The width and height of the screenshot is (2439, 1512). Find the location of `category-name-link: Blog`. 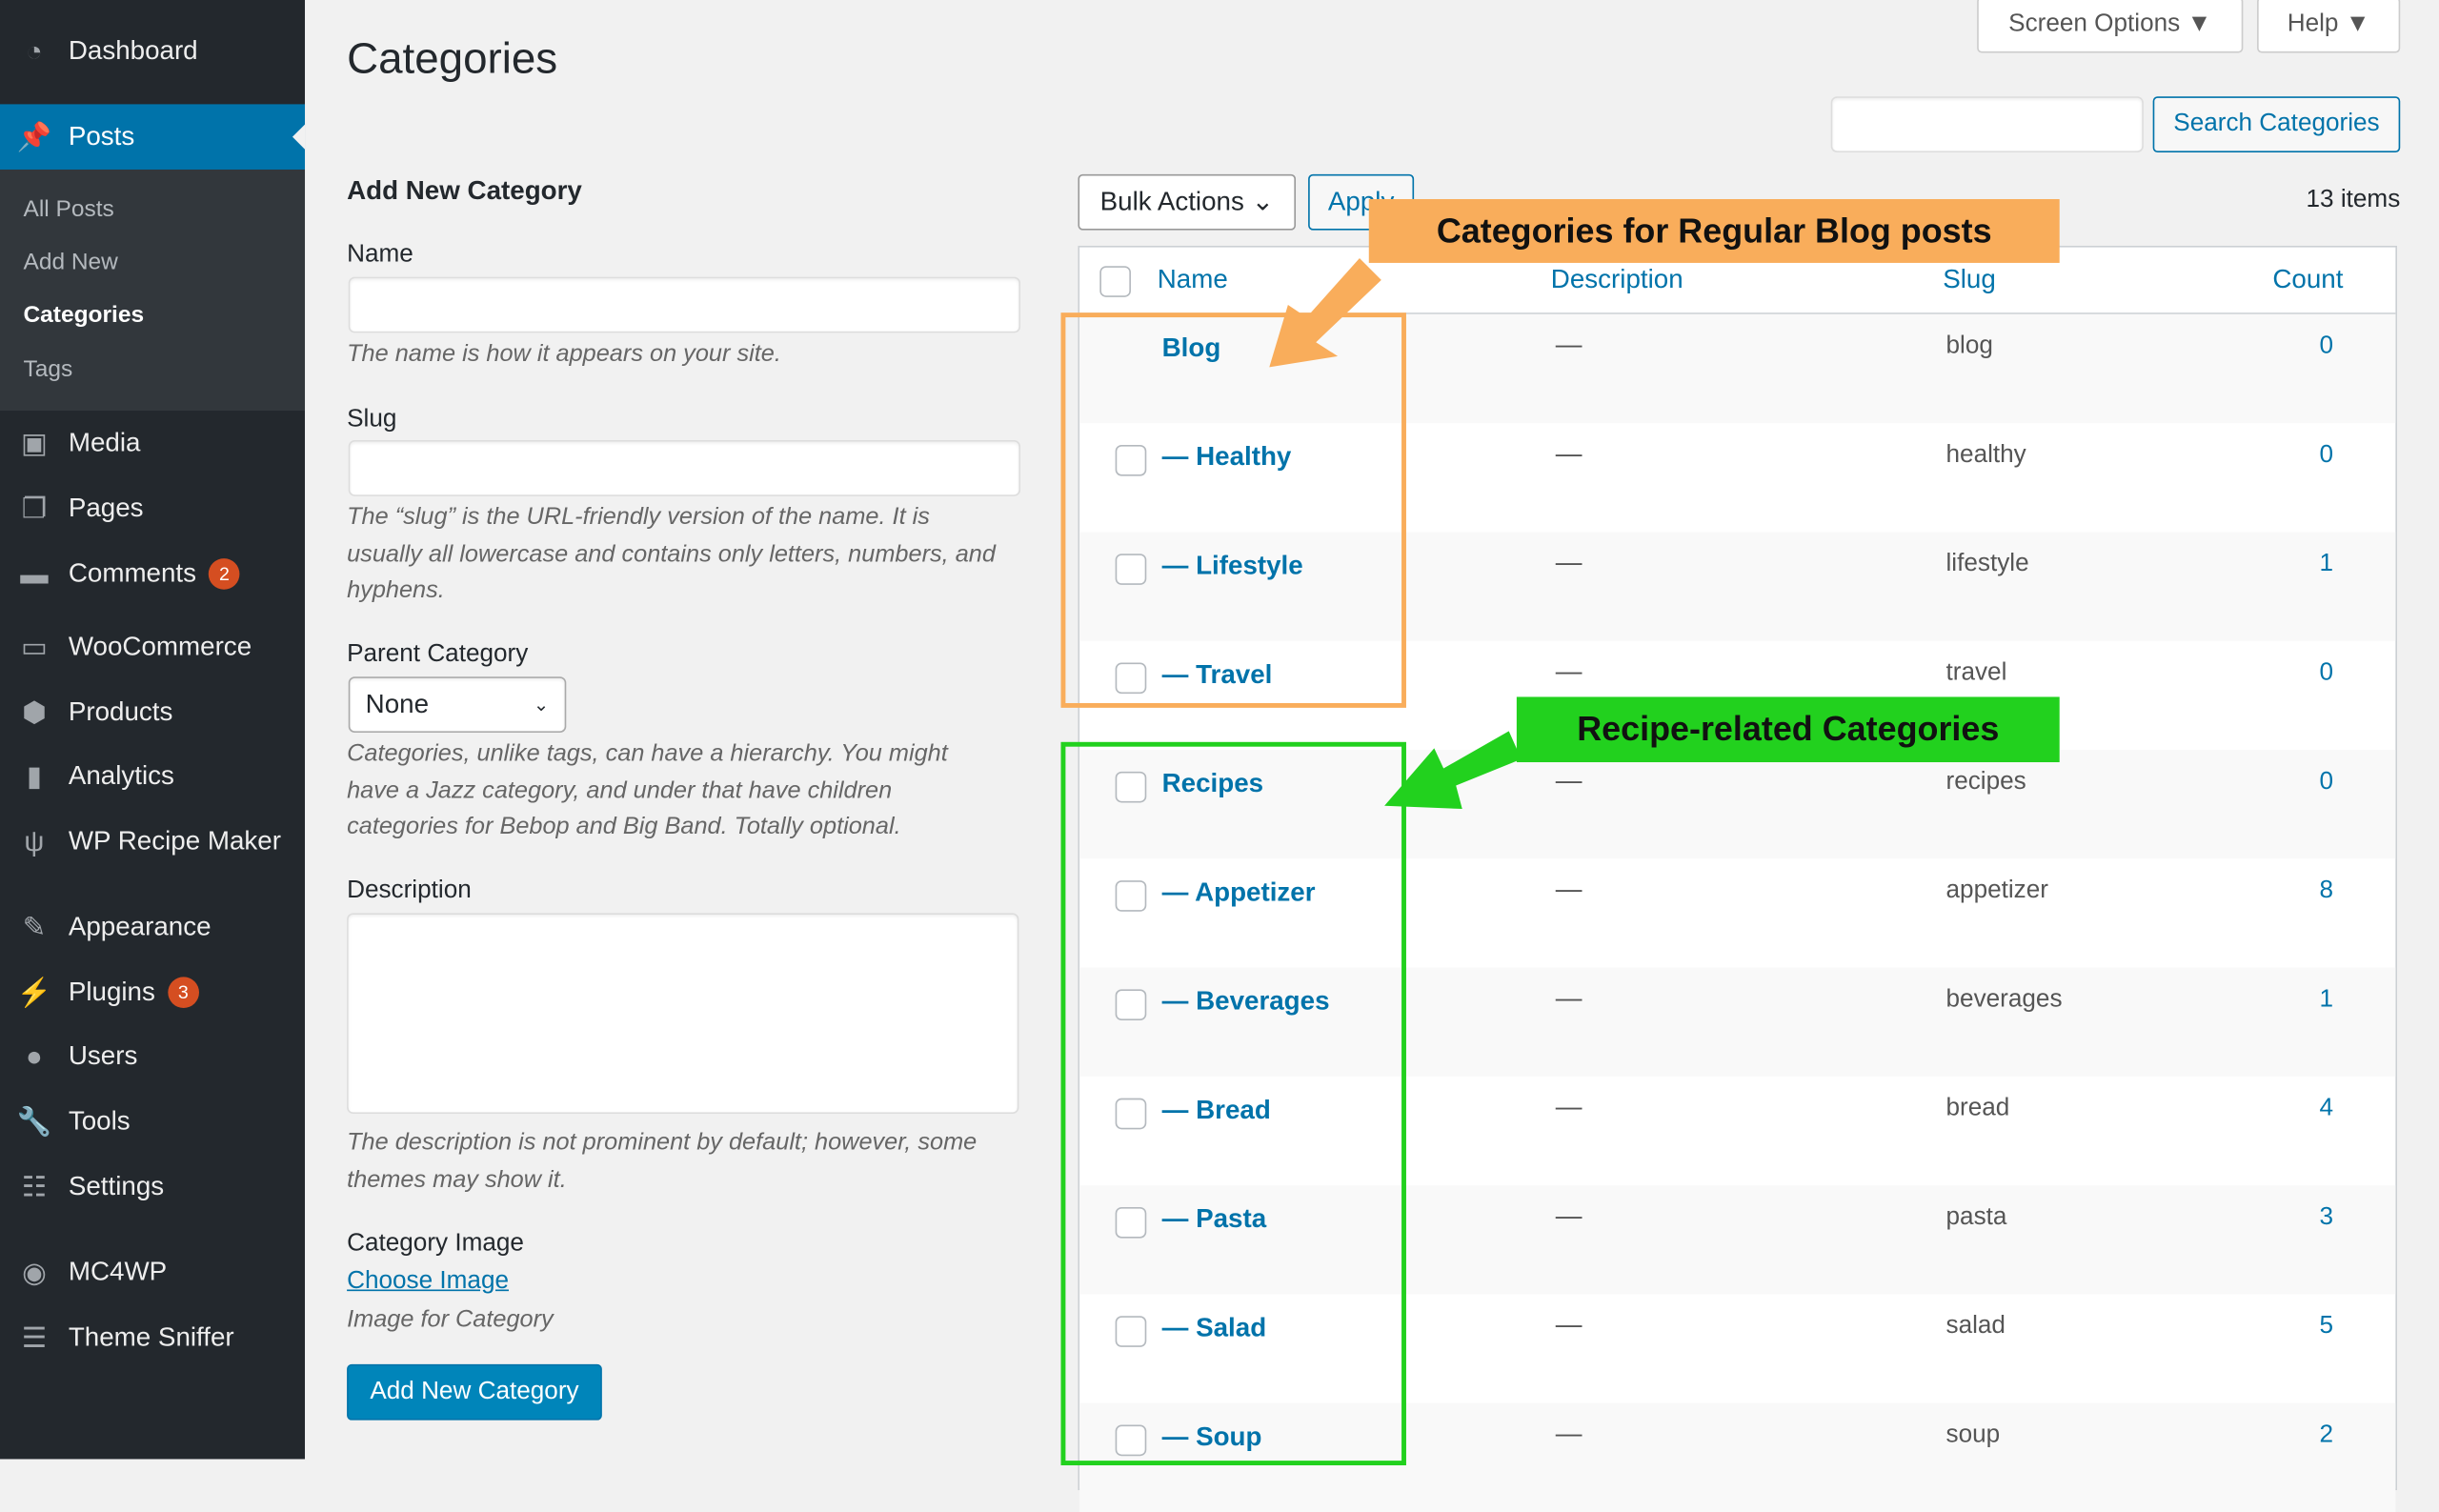

category-name-link: Blog is located at coordinates (1191, 348).